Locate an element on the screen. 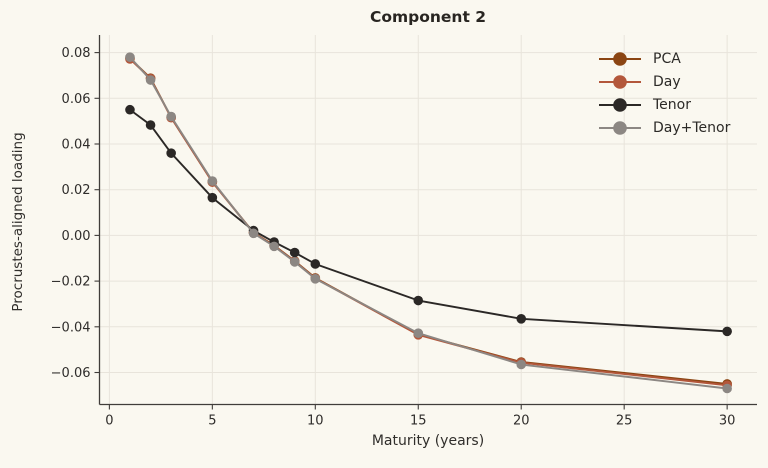  x-tick-label: 25 is located at coordinates (624, 421).